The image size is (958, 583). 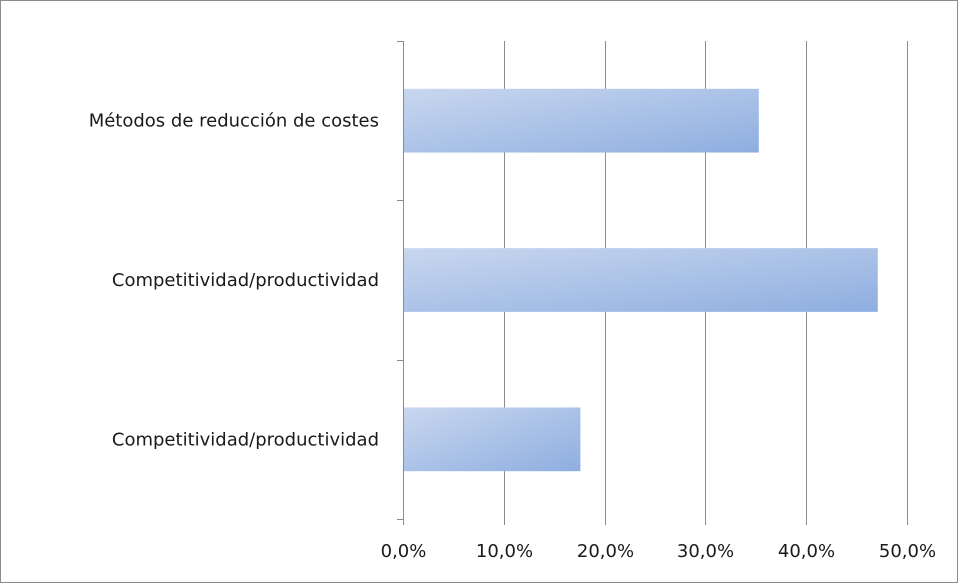 I want to click on x-tick-label: 50,0%, so click(x=907, y=551).